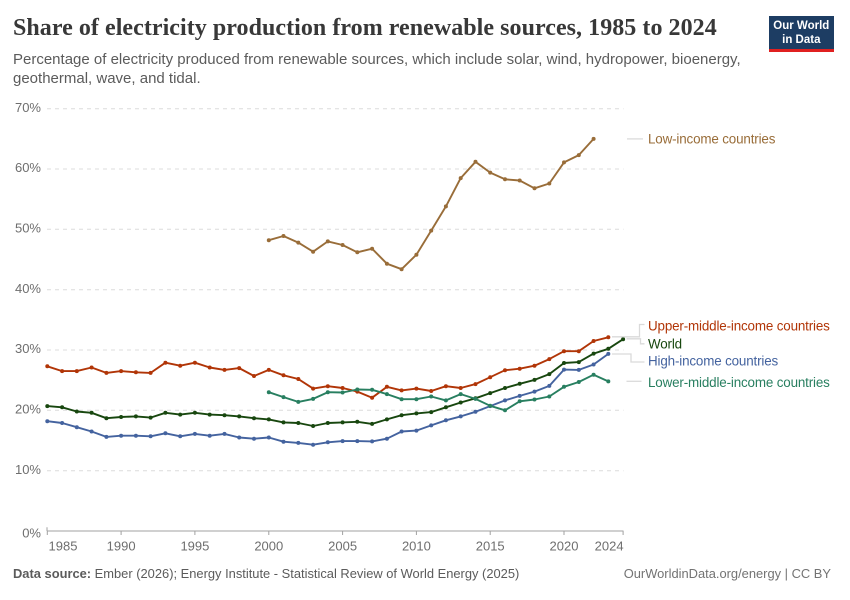 This screenshot has width=850, height=600. I want to click on svg-text: 60%, so click(28, 167).